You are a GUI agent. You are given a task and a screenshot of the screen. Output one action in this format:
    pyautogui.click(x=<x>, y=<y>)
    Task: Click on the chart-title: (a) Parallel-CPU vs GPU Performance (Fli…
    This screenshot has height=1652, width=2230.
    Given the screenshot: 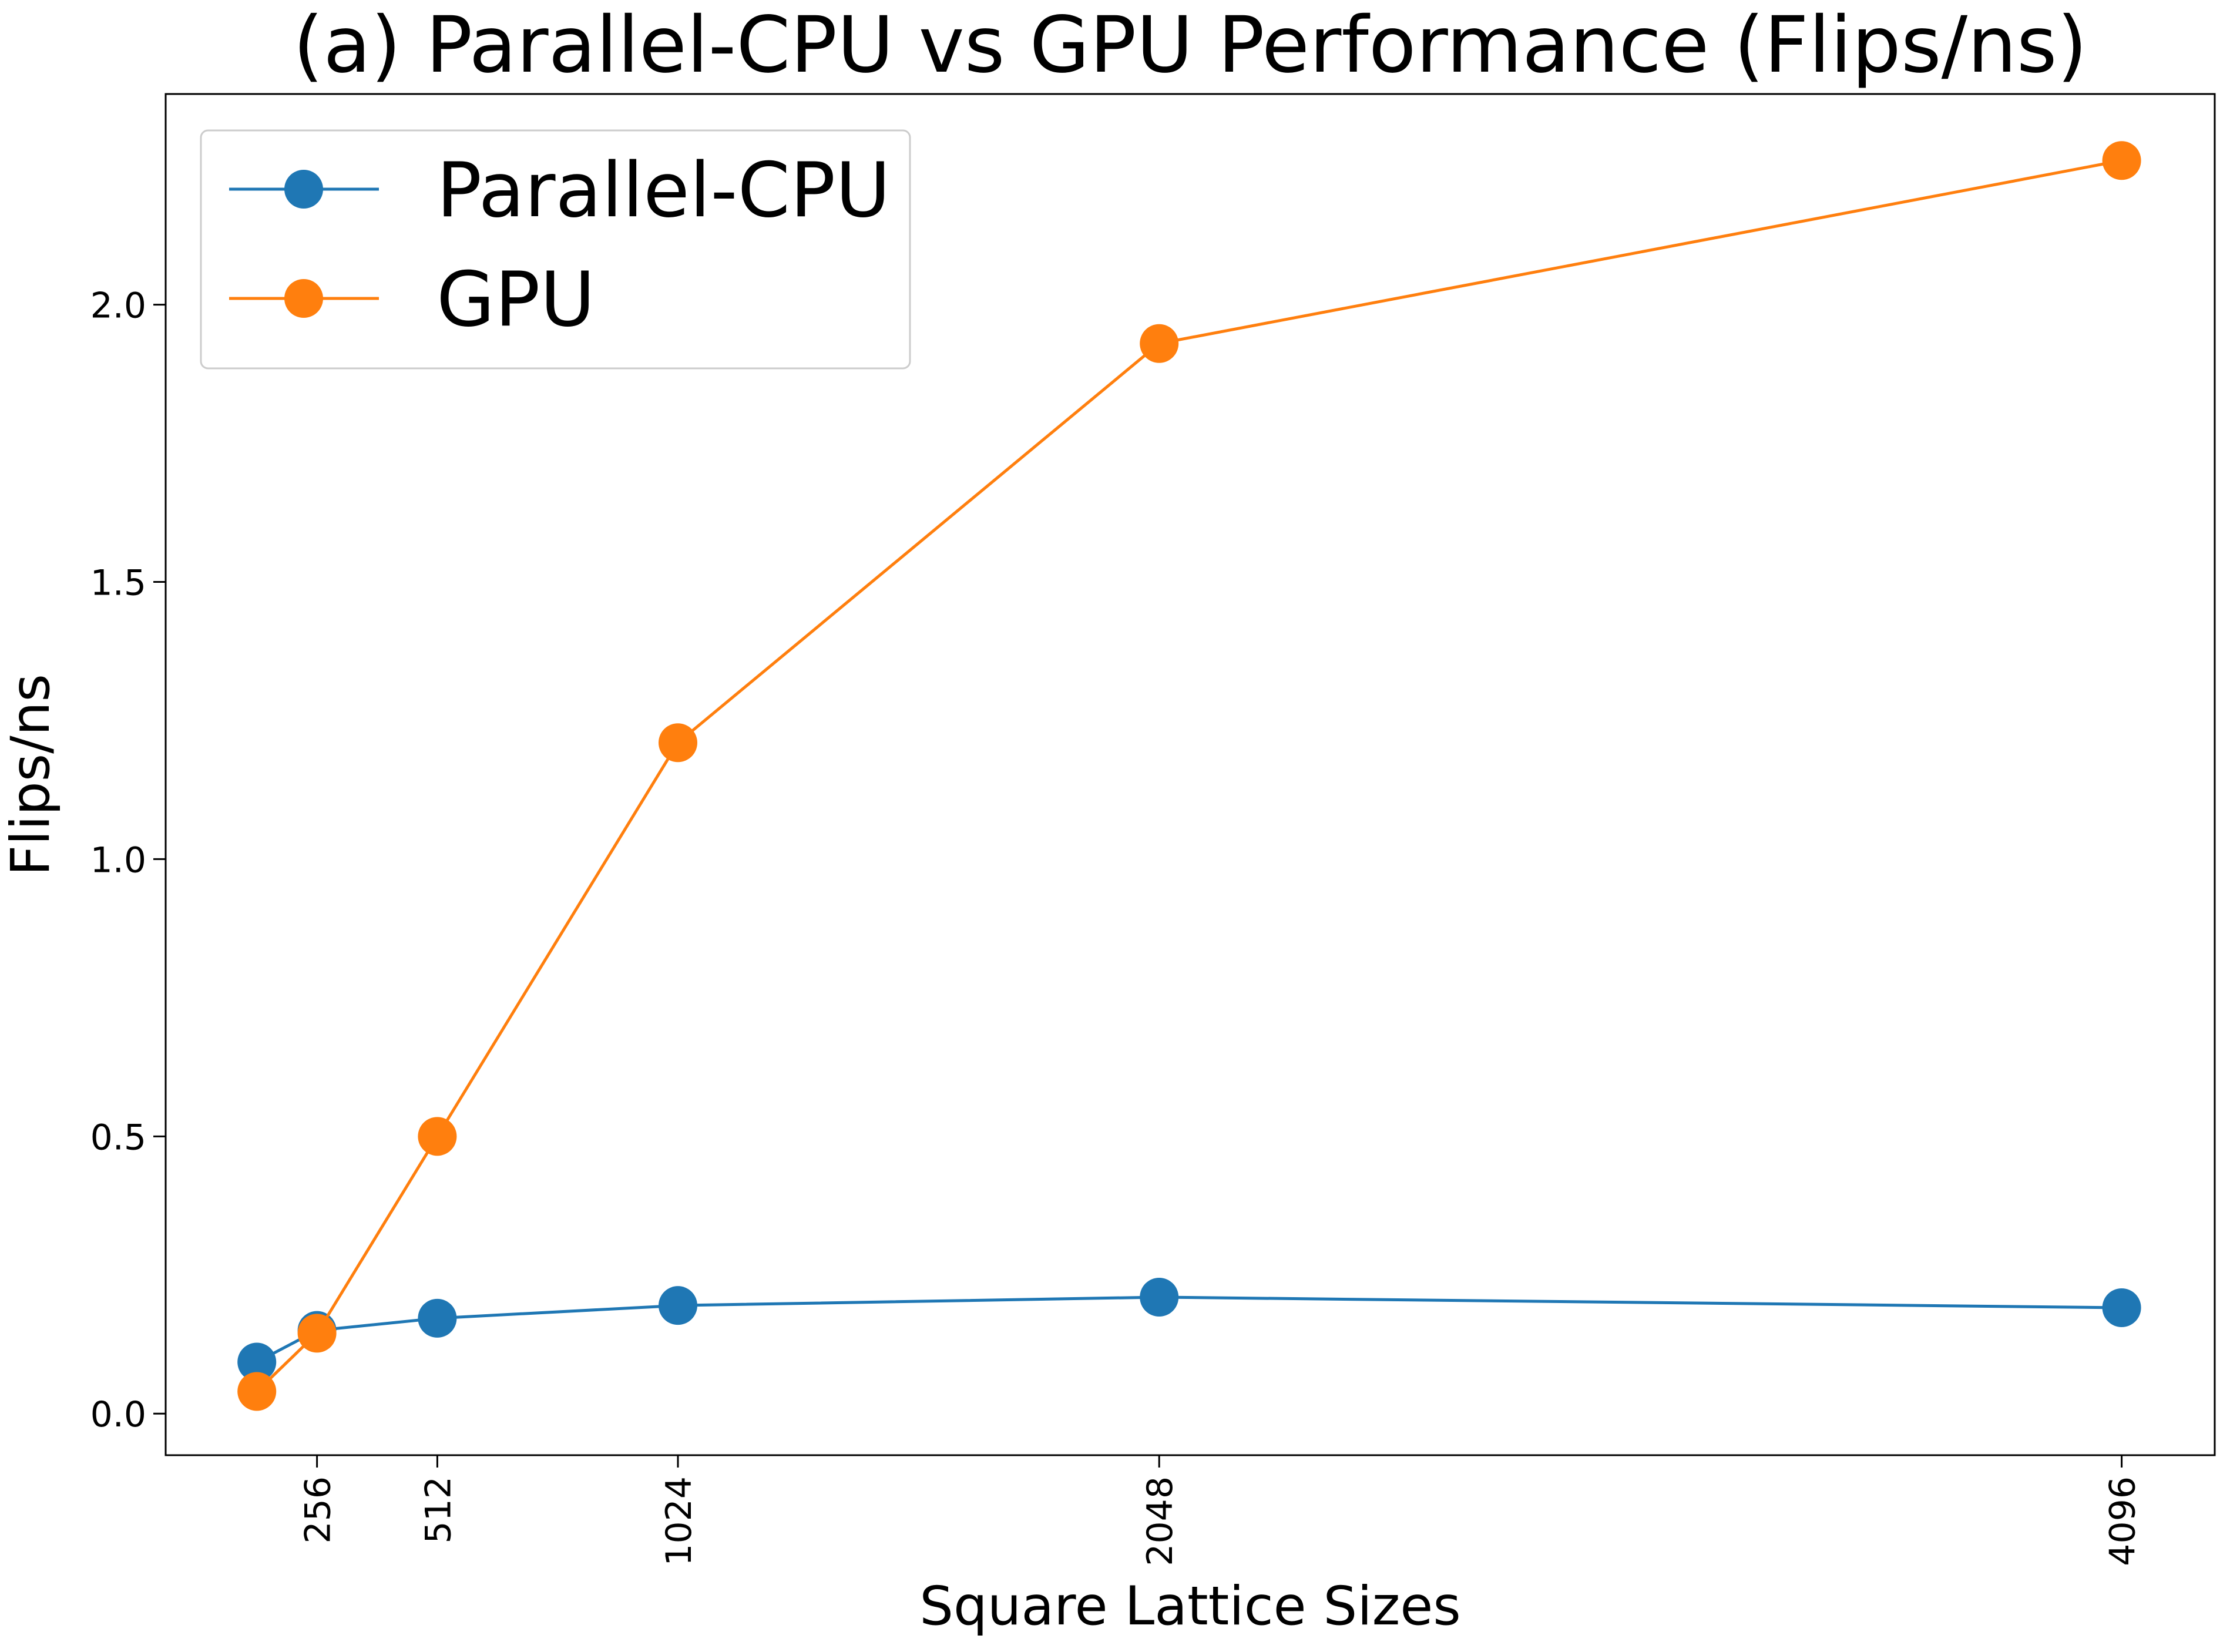 What is the action you would take?
    pyautogui.click(x=1190, y=45)
    